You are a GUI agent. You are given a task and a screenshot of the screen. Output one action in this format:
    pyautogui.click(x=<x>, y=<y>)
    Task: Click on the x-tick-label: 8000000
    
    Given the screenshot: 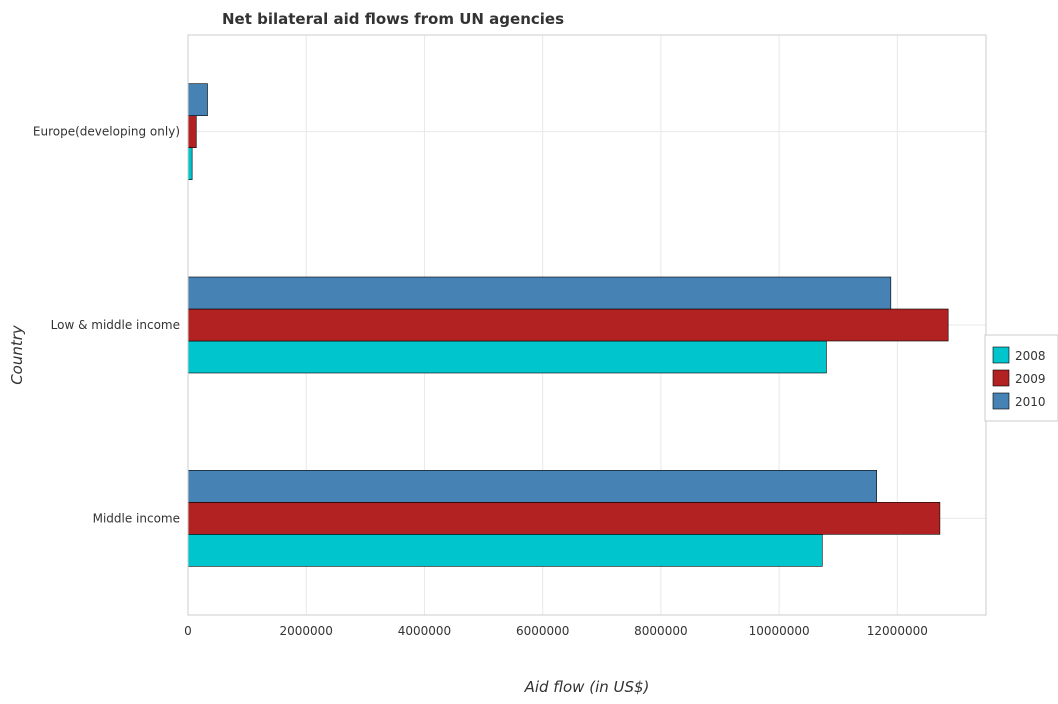 What is the action you would take?
    pyautogui.click(x=660, y=631)
    